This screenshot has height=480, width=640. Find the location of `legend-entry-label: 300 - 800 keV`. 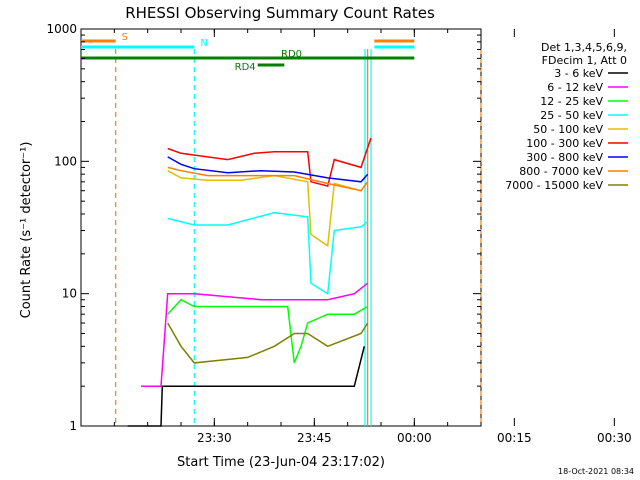

legend-entry-label: 300 - 800 keV is located at coordinates (564, 157).